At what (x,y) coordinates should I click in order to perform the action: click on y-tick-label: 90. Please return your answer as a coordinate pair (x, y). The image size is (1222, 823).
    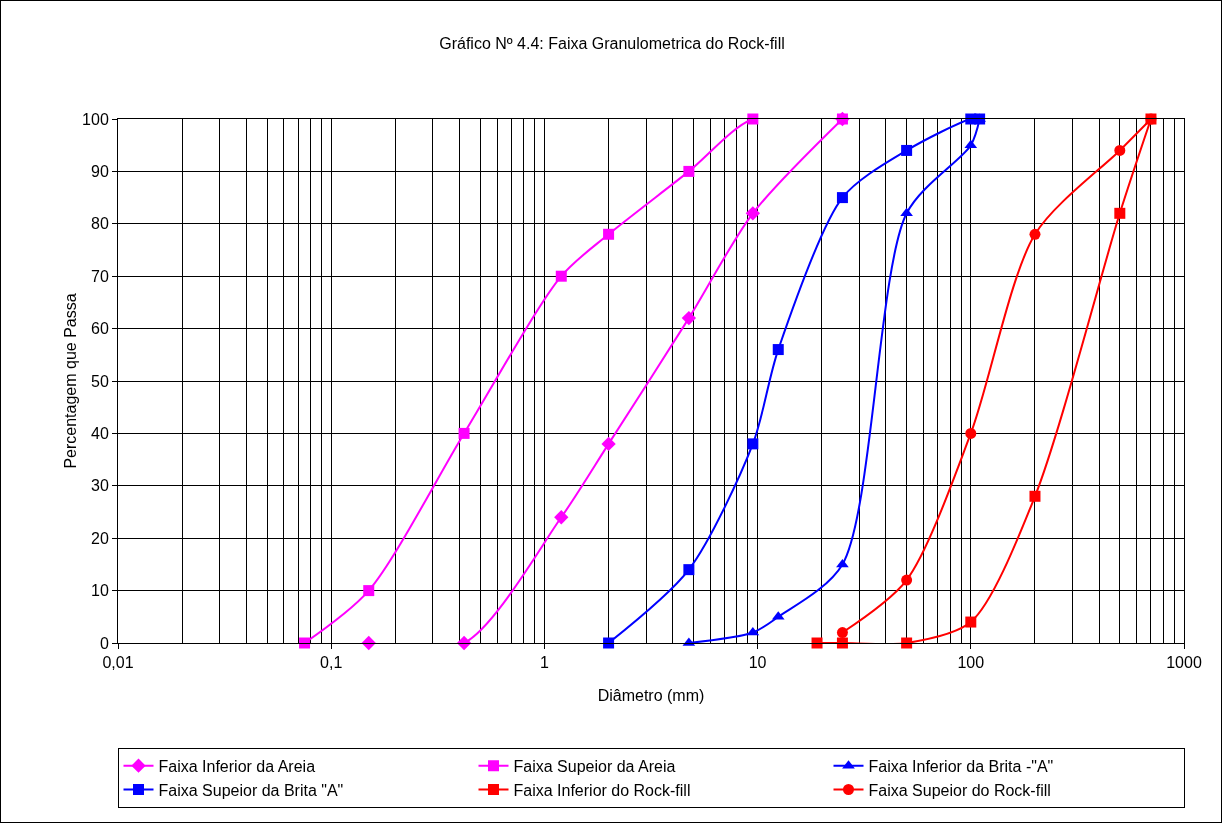
    Looking at the image, I should click on (100, 171).